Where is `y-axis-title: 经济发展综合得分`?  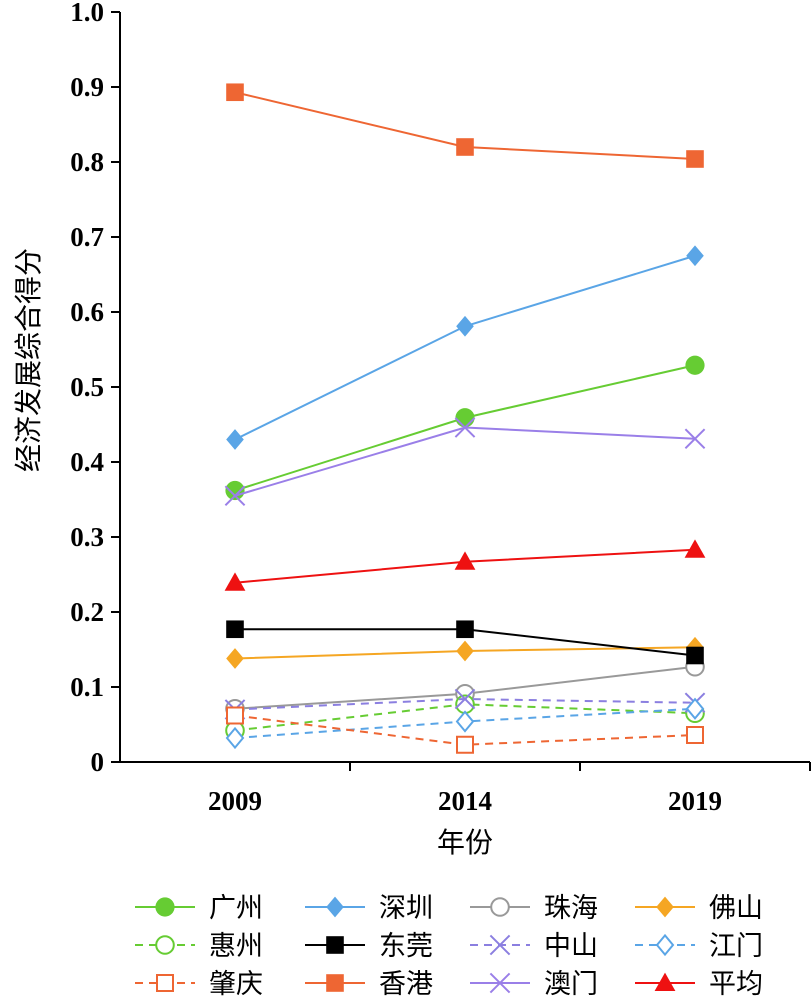
y-axis-title: 经济发展综合得分 is located at coordinates (29, 360).